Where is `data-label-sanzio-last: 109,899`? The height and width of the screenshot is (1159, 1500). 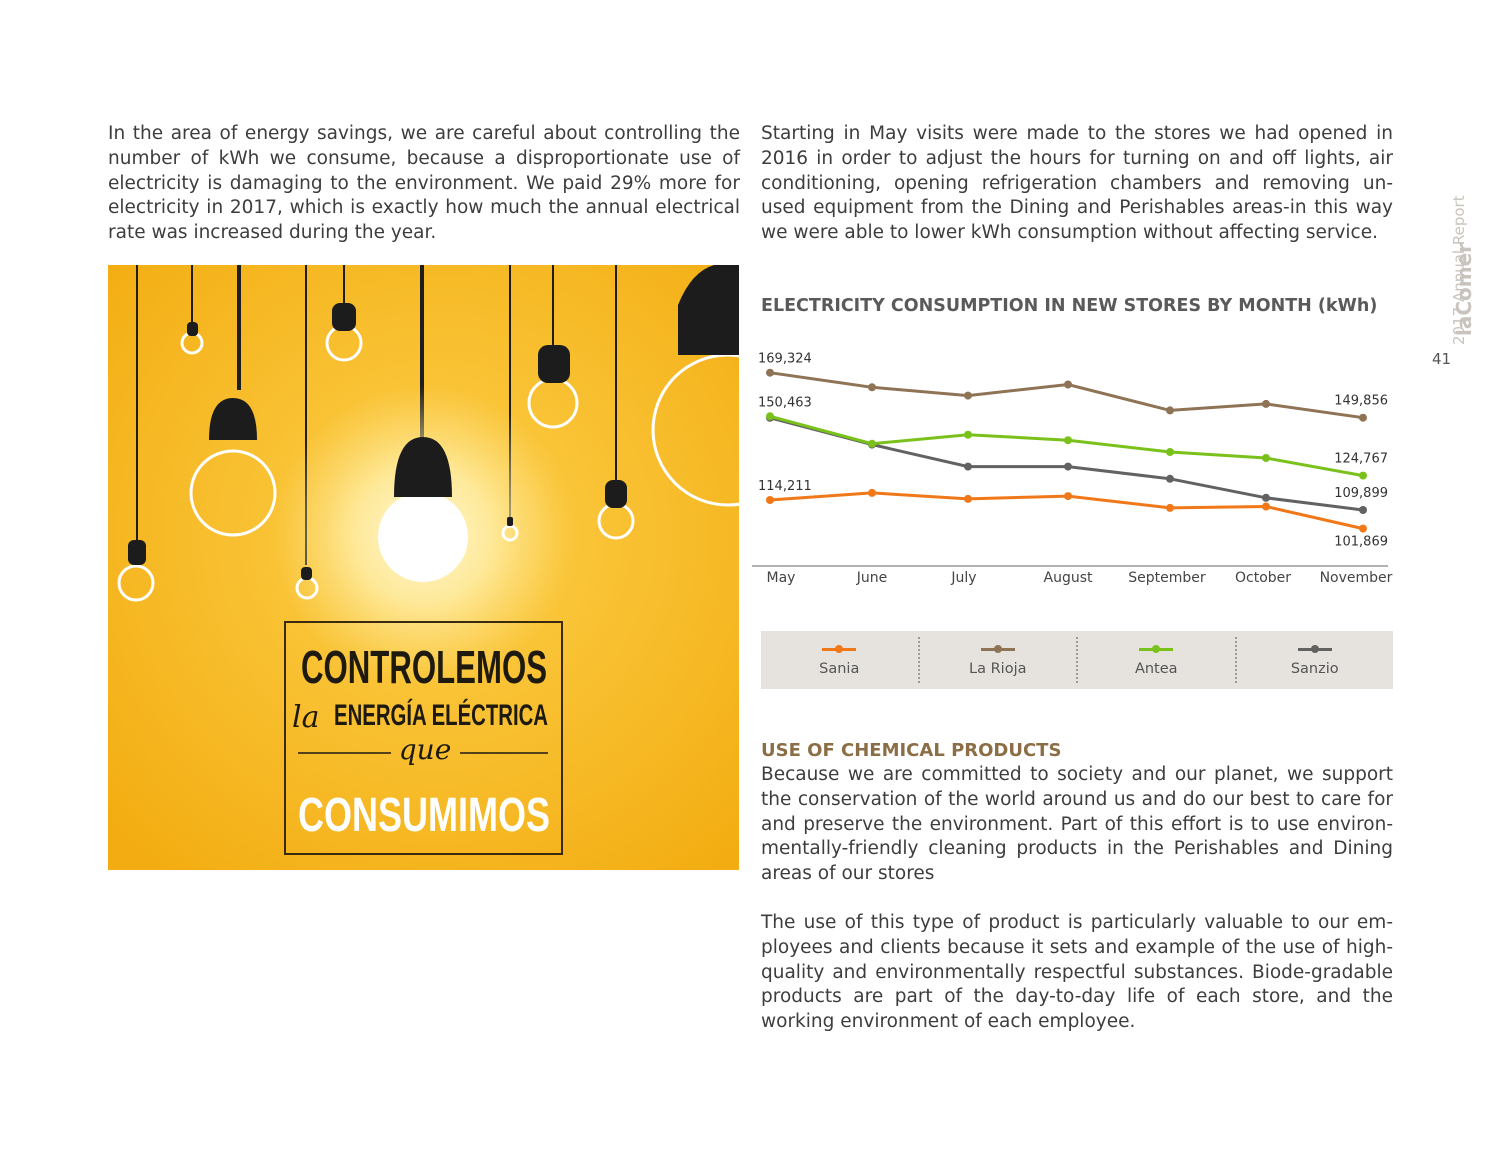
data-label-sanzio-last: 109,899 is located at coordinates (1361, 493).